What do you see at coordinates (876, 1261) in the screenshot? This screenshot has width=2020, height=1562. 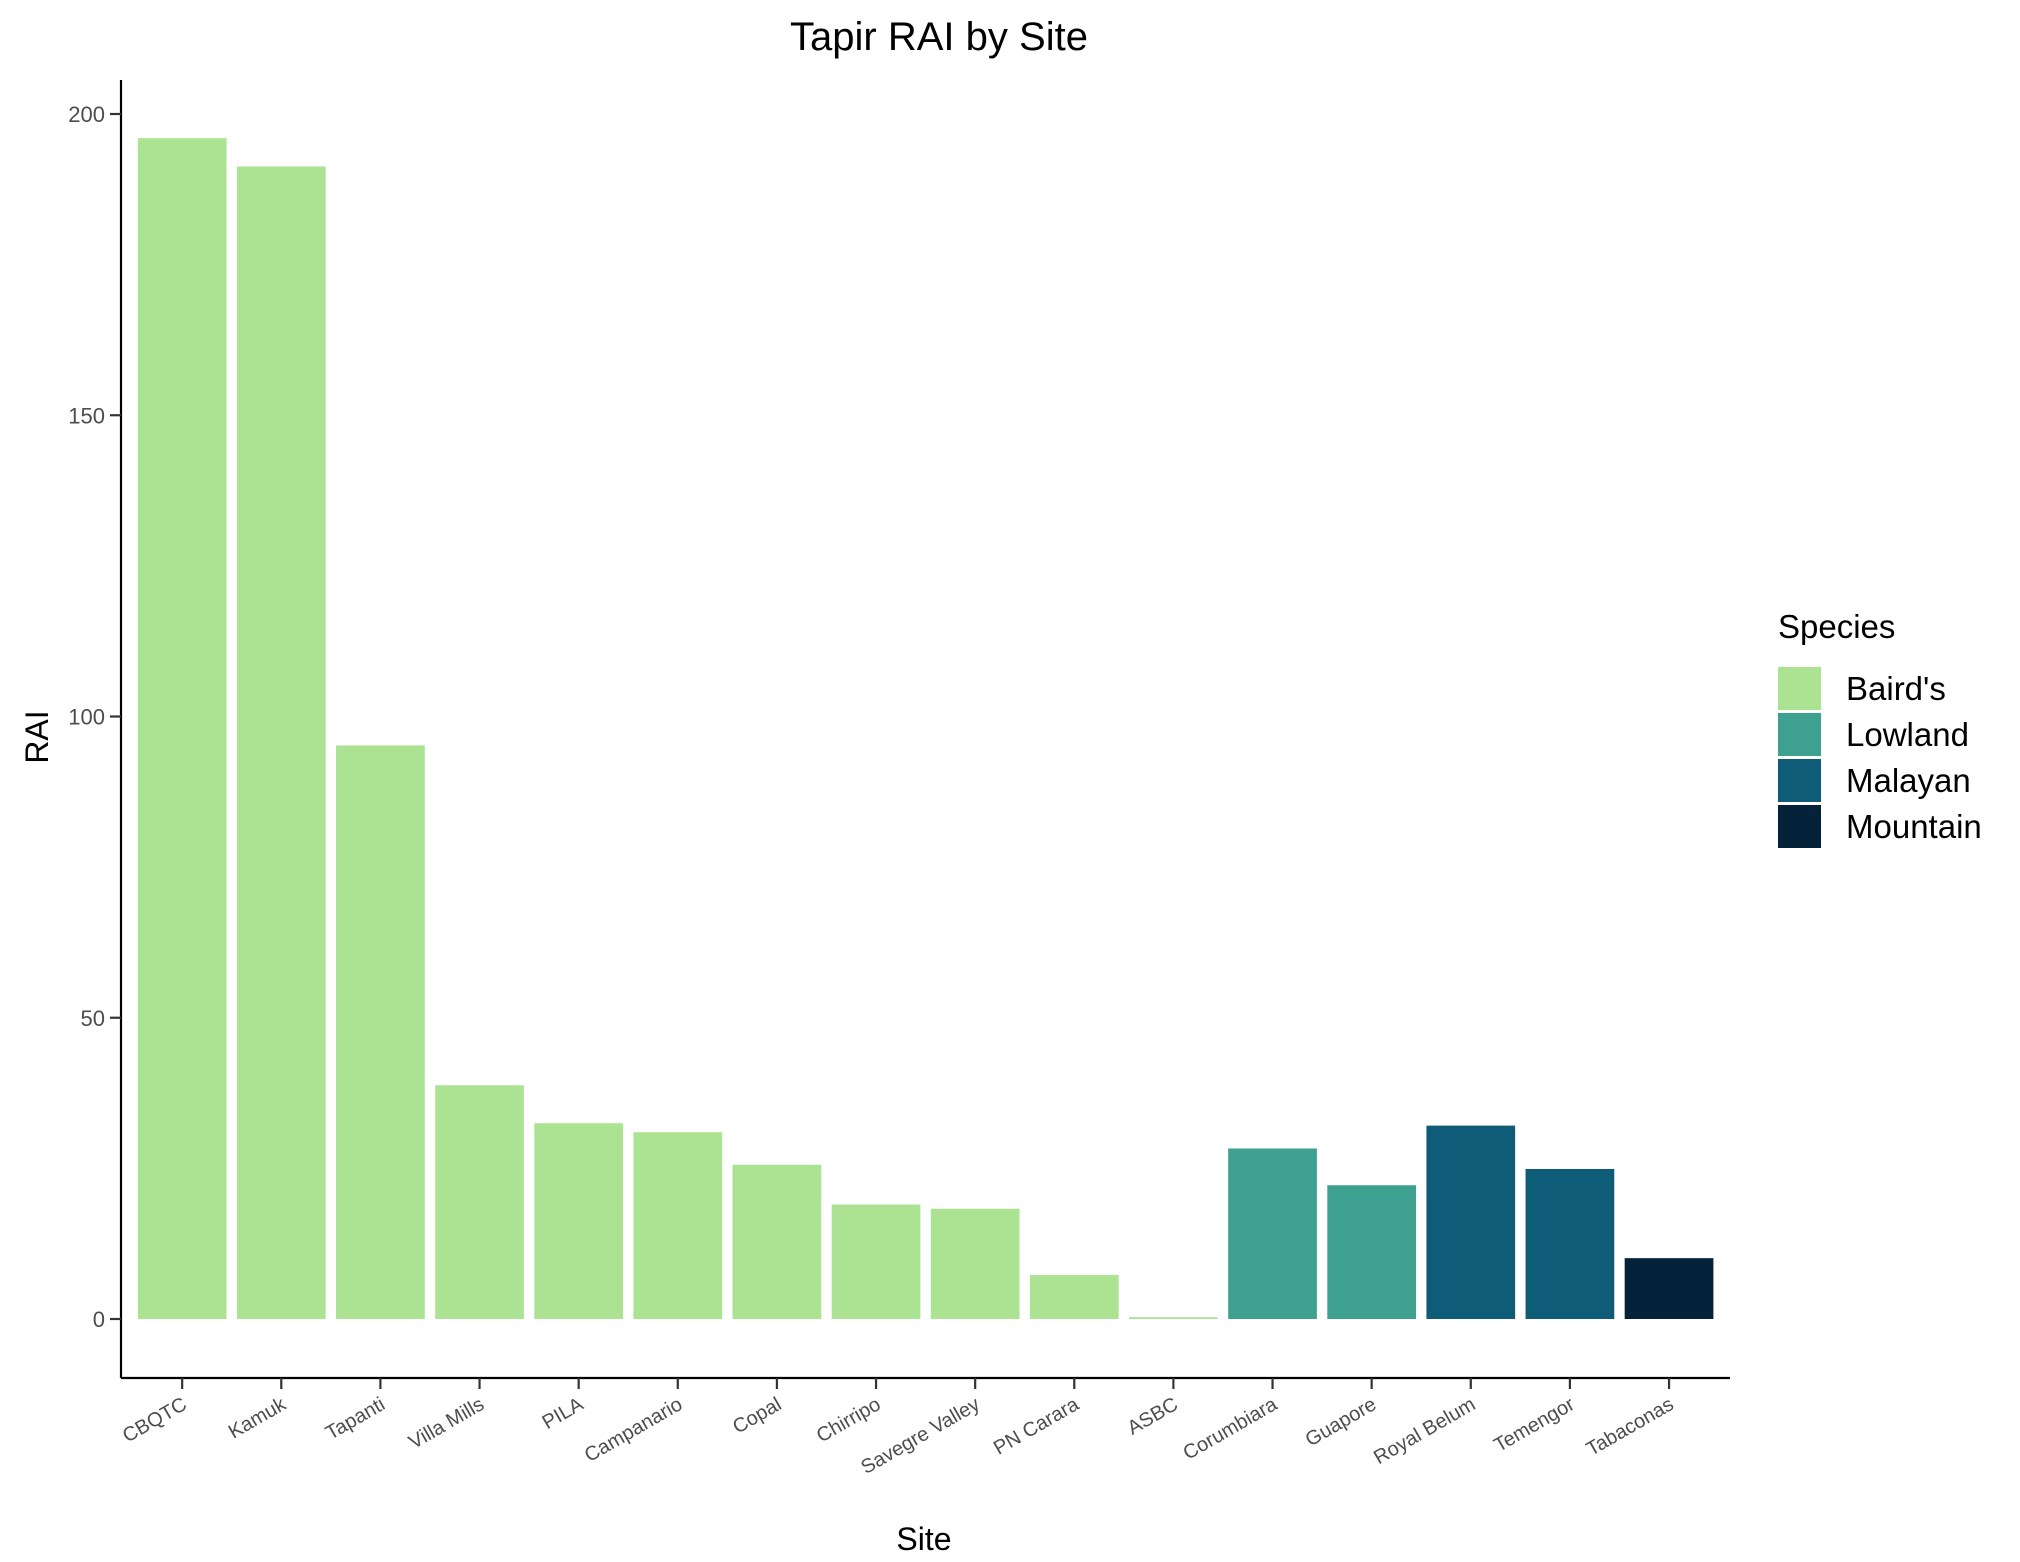 I see `bar-chirripo` at bounding box center [876, 1261].